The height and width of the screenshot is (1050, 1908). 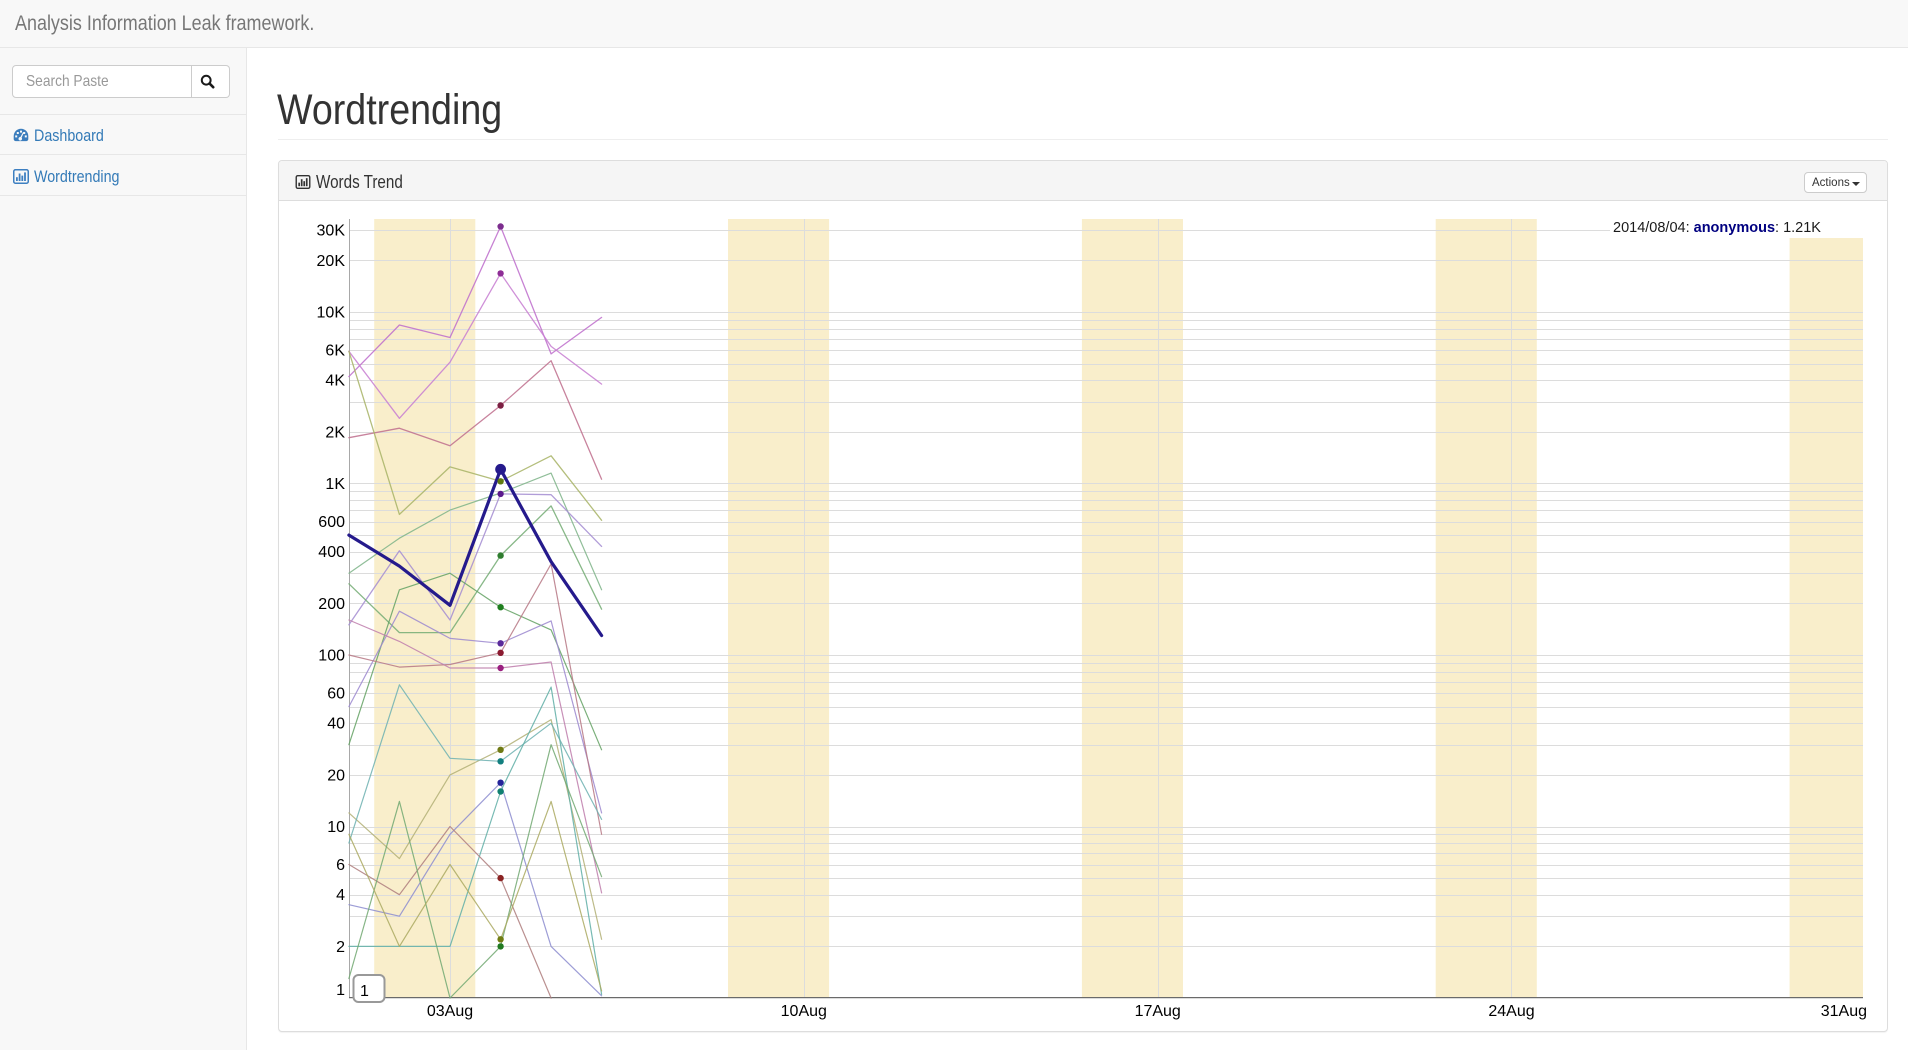 I want to click on svg-text: 03Aug, so click(x=450, y=1011).